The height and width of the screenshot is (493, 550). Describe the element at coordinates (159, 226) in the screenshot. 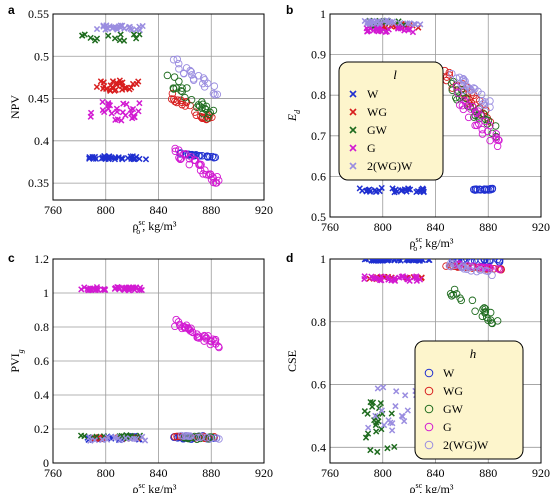

I see `x-axis-label-unit: , kg/m³` at that location.